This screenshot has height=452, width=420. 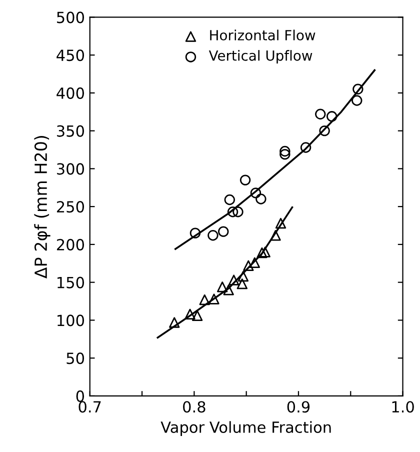 What do you see at coordinates (70, 131) in the screenshot?
I see `y-tick-label: 350` at bounding box center [70, 131].